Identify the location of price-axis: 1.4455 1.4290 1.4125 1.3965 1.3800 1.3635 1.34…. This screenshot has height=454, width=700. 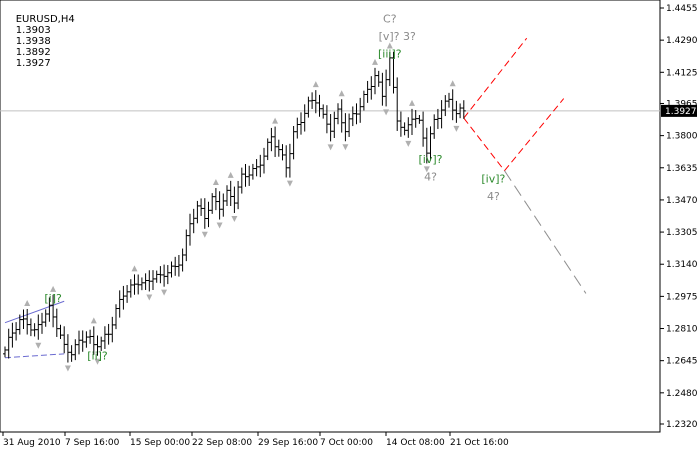
(679, 217).